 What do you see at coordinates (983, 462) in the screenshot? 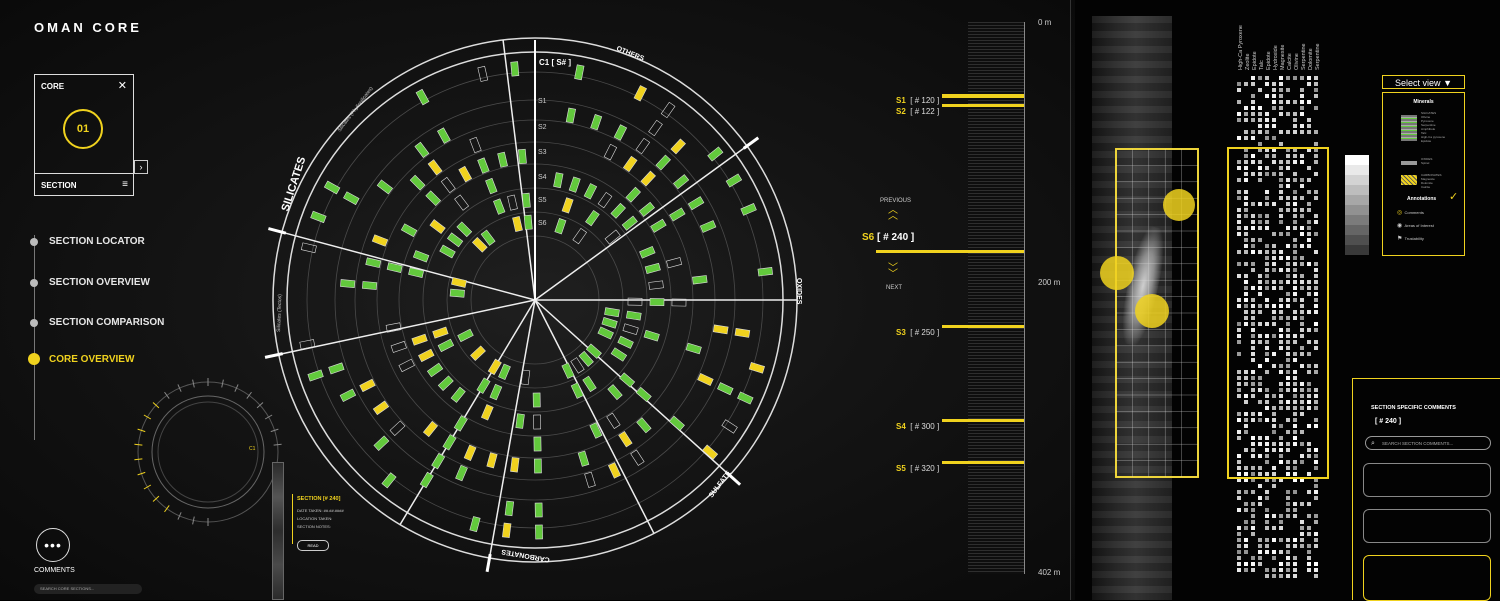
I see `section-bar-s5` at bounding box center [983, 462].